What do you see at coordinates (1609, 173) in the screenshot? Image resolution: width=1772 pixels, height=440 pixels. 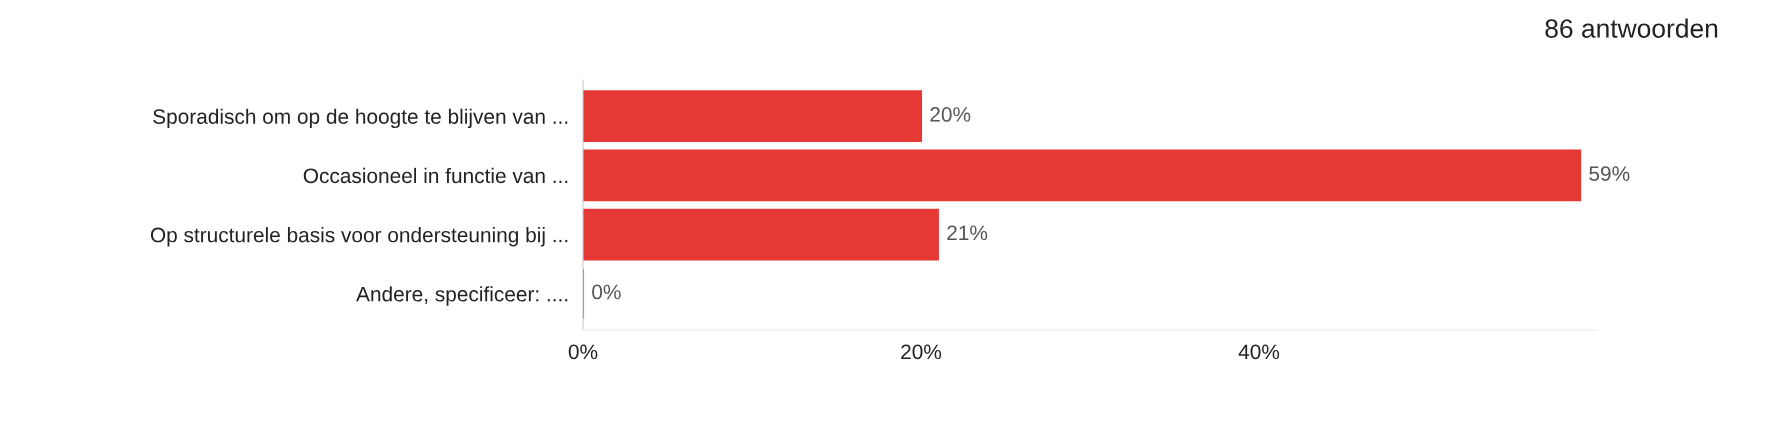 I see `data-label: 59%` at bounding box center [1609, 173].